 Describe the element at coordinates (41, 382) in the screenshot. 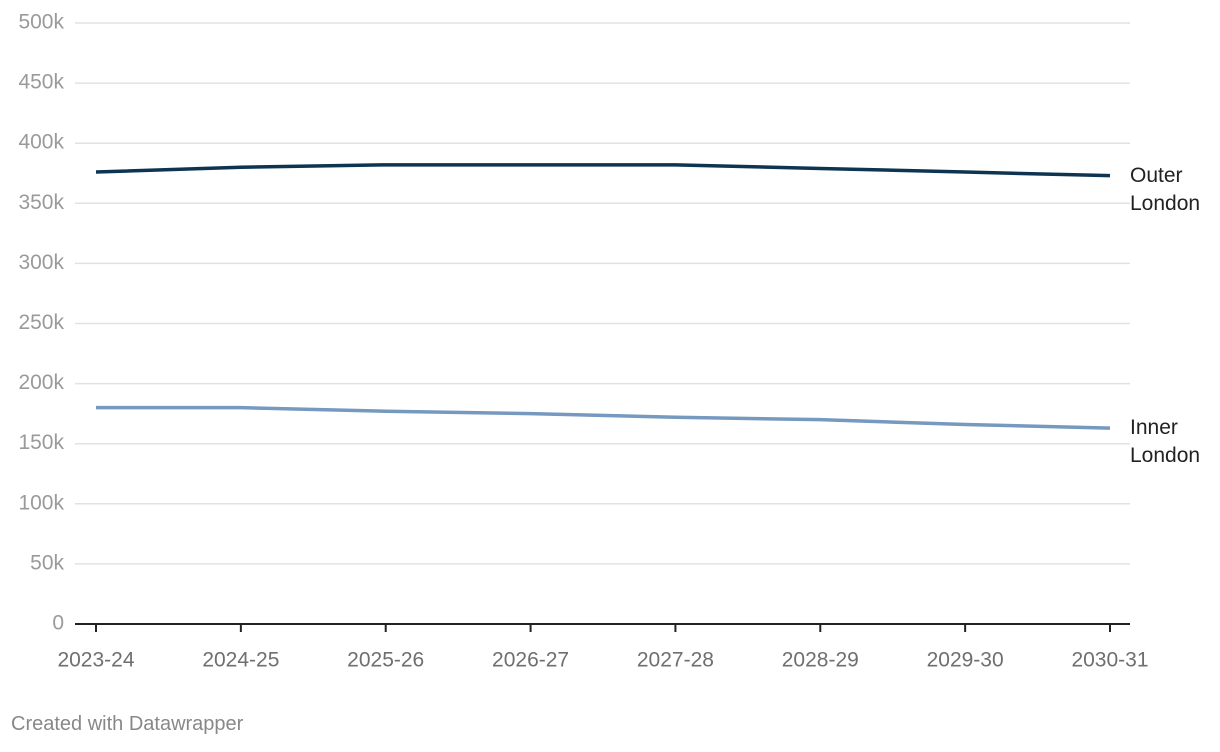

I see `y-tick-label: 200k` at that location.